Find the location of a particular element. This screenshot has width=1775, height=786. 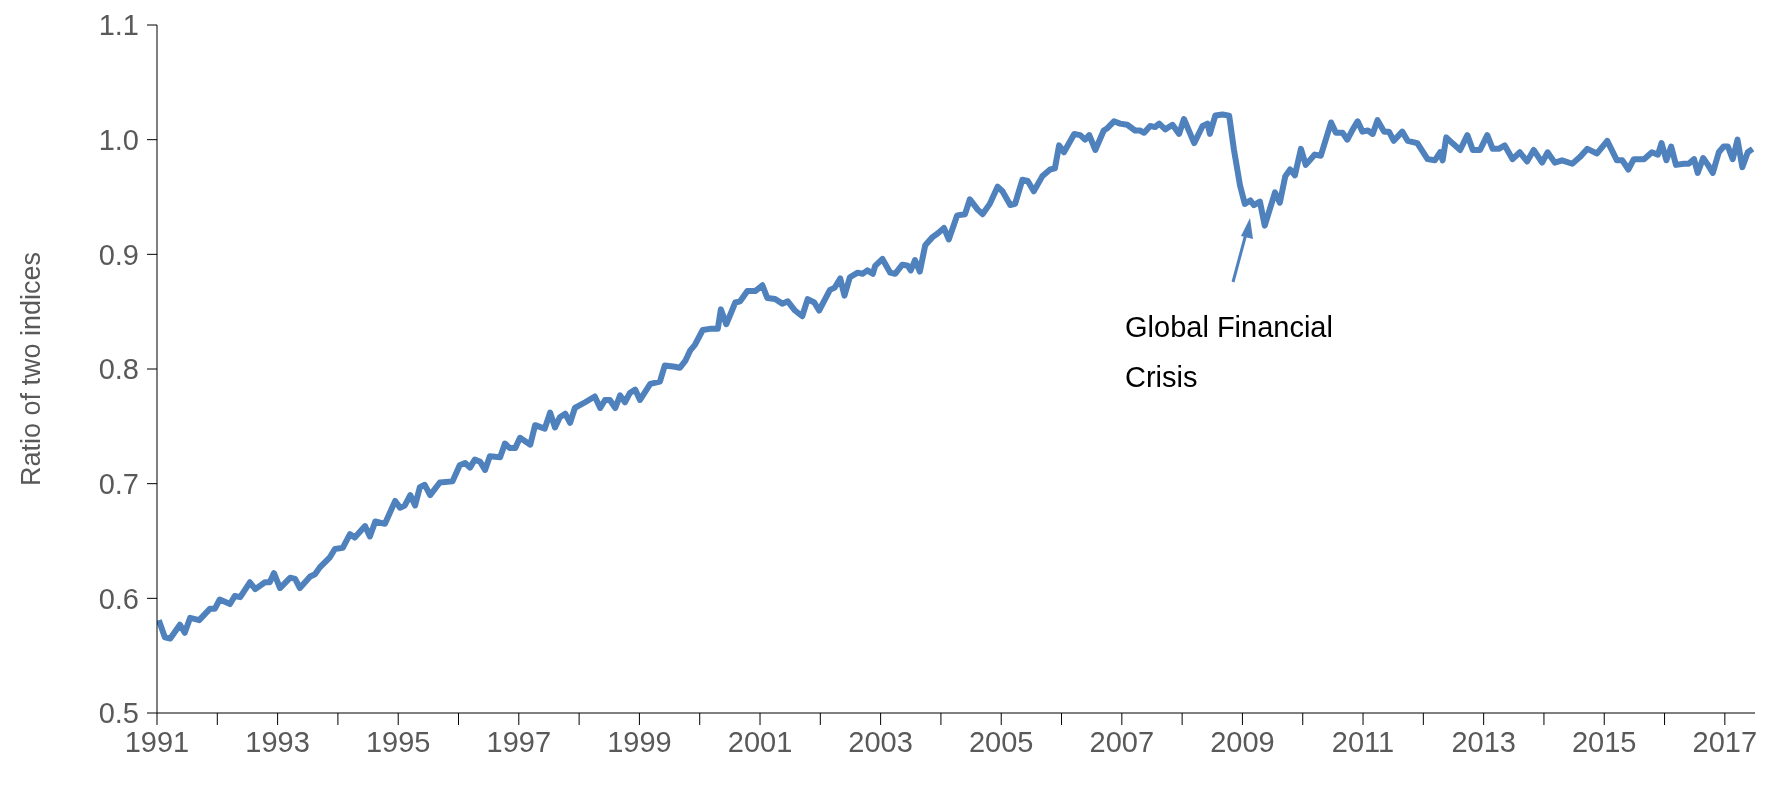

x-tick-label: 1997 is located at coordinates (519, 741).